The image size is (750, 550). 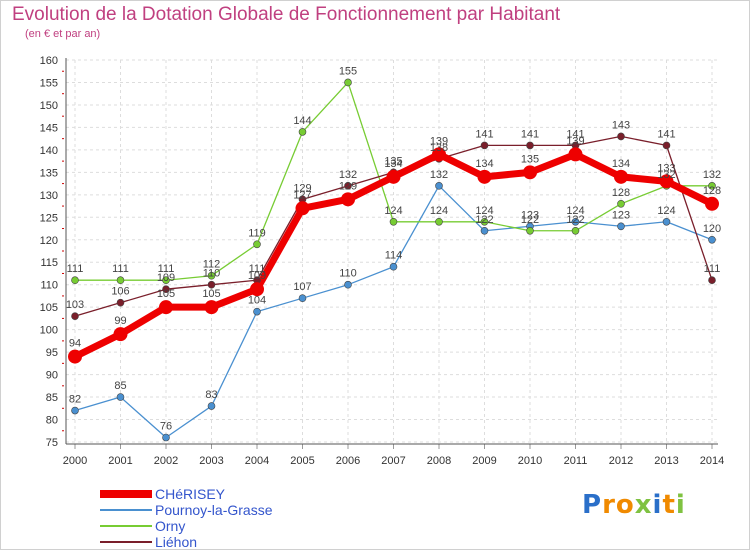 What do you see at coordinates (576, 461) in the screenshot?
I see `x-tick-label: 2011` at bounding box center [576, 461].